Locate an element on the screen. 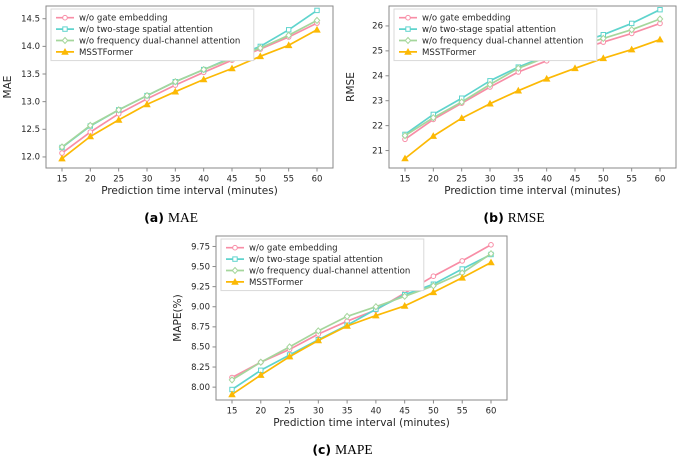 This screenshot has height=471, width=685. svg-text: 22 is located at coordinates (377, 126).